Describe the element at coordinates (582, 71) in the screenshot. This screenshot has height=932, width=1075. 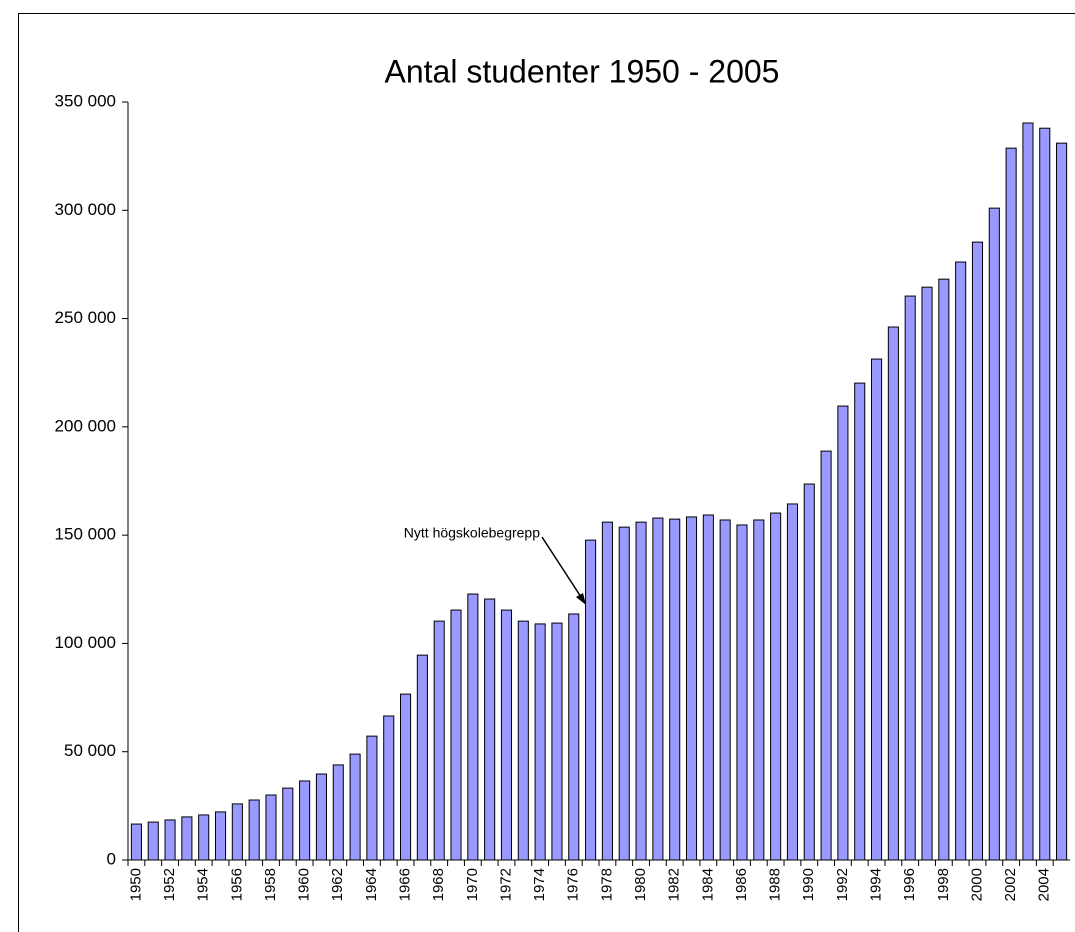
I see `chart-title: Antal studenter 1950 - 2005` at that location.